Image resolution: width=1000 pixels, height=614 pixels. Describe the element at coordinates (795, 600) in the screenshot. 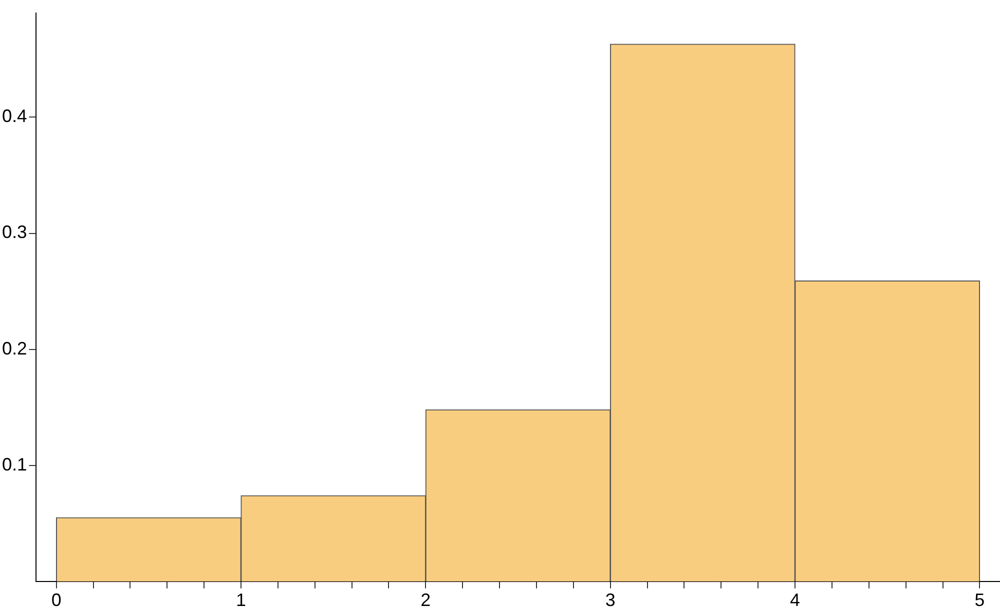

I see `x-tick-label: 4` at that location.